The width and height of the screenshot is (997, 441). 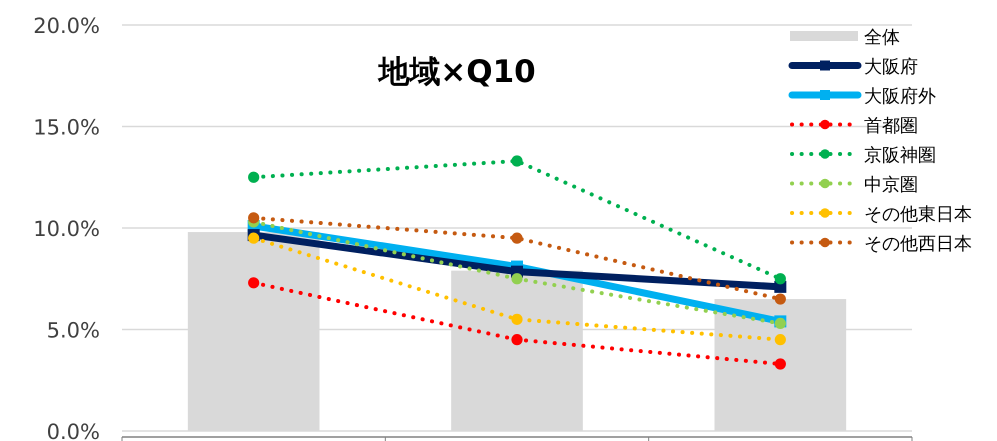 What do you see at coordinates (918, 214) in the screenshot?
I see `legend-label: その他東日本` at bounding box center [918, 214].